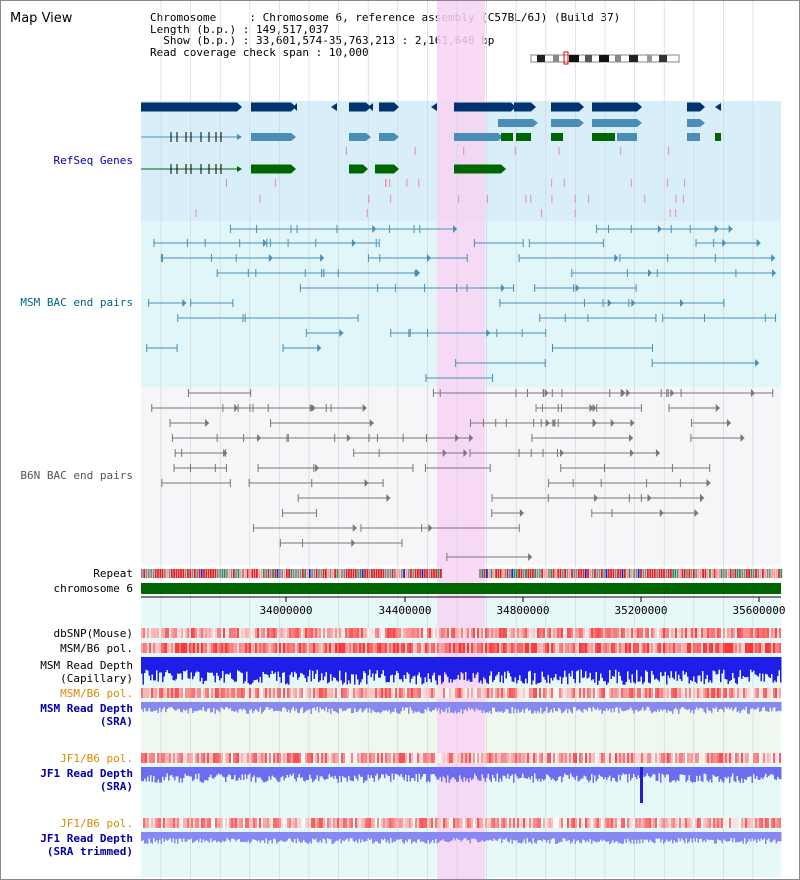 Image resolution: width=800 pixels, height=880 pixels. I want to click on b6n-bac-end-pairs-label: B6N BAC end pairs, so click(76, 475).